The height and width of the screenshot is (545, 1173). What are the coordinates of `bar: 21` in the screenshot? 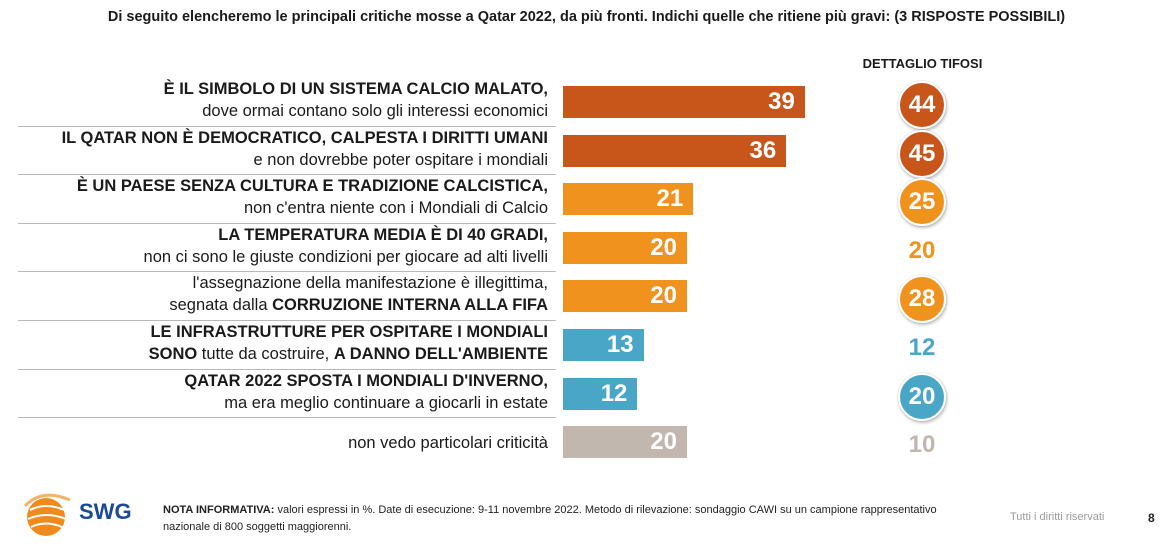 It's located at (628, 199).